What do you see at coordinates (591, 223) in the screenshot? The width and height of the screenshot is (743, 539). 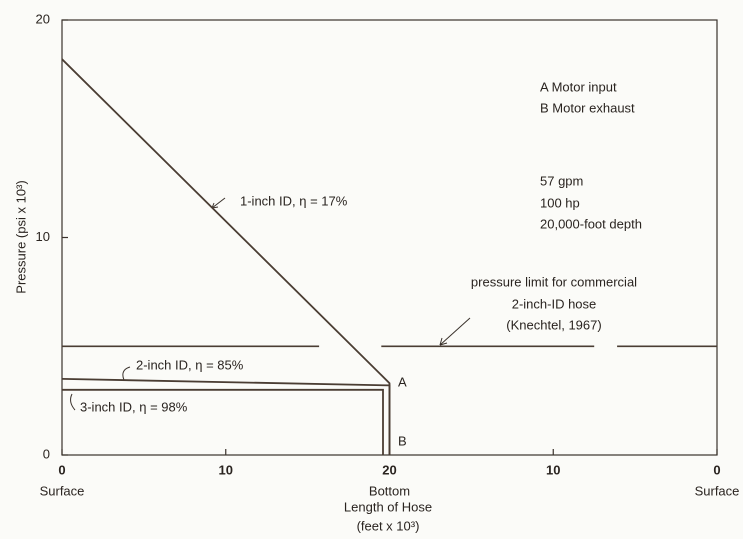 I see `annotation: 20,000-foot depth` at bounding box center [591, 223].